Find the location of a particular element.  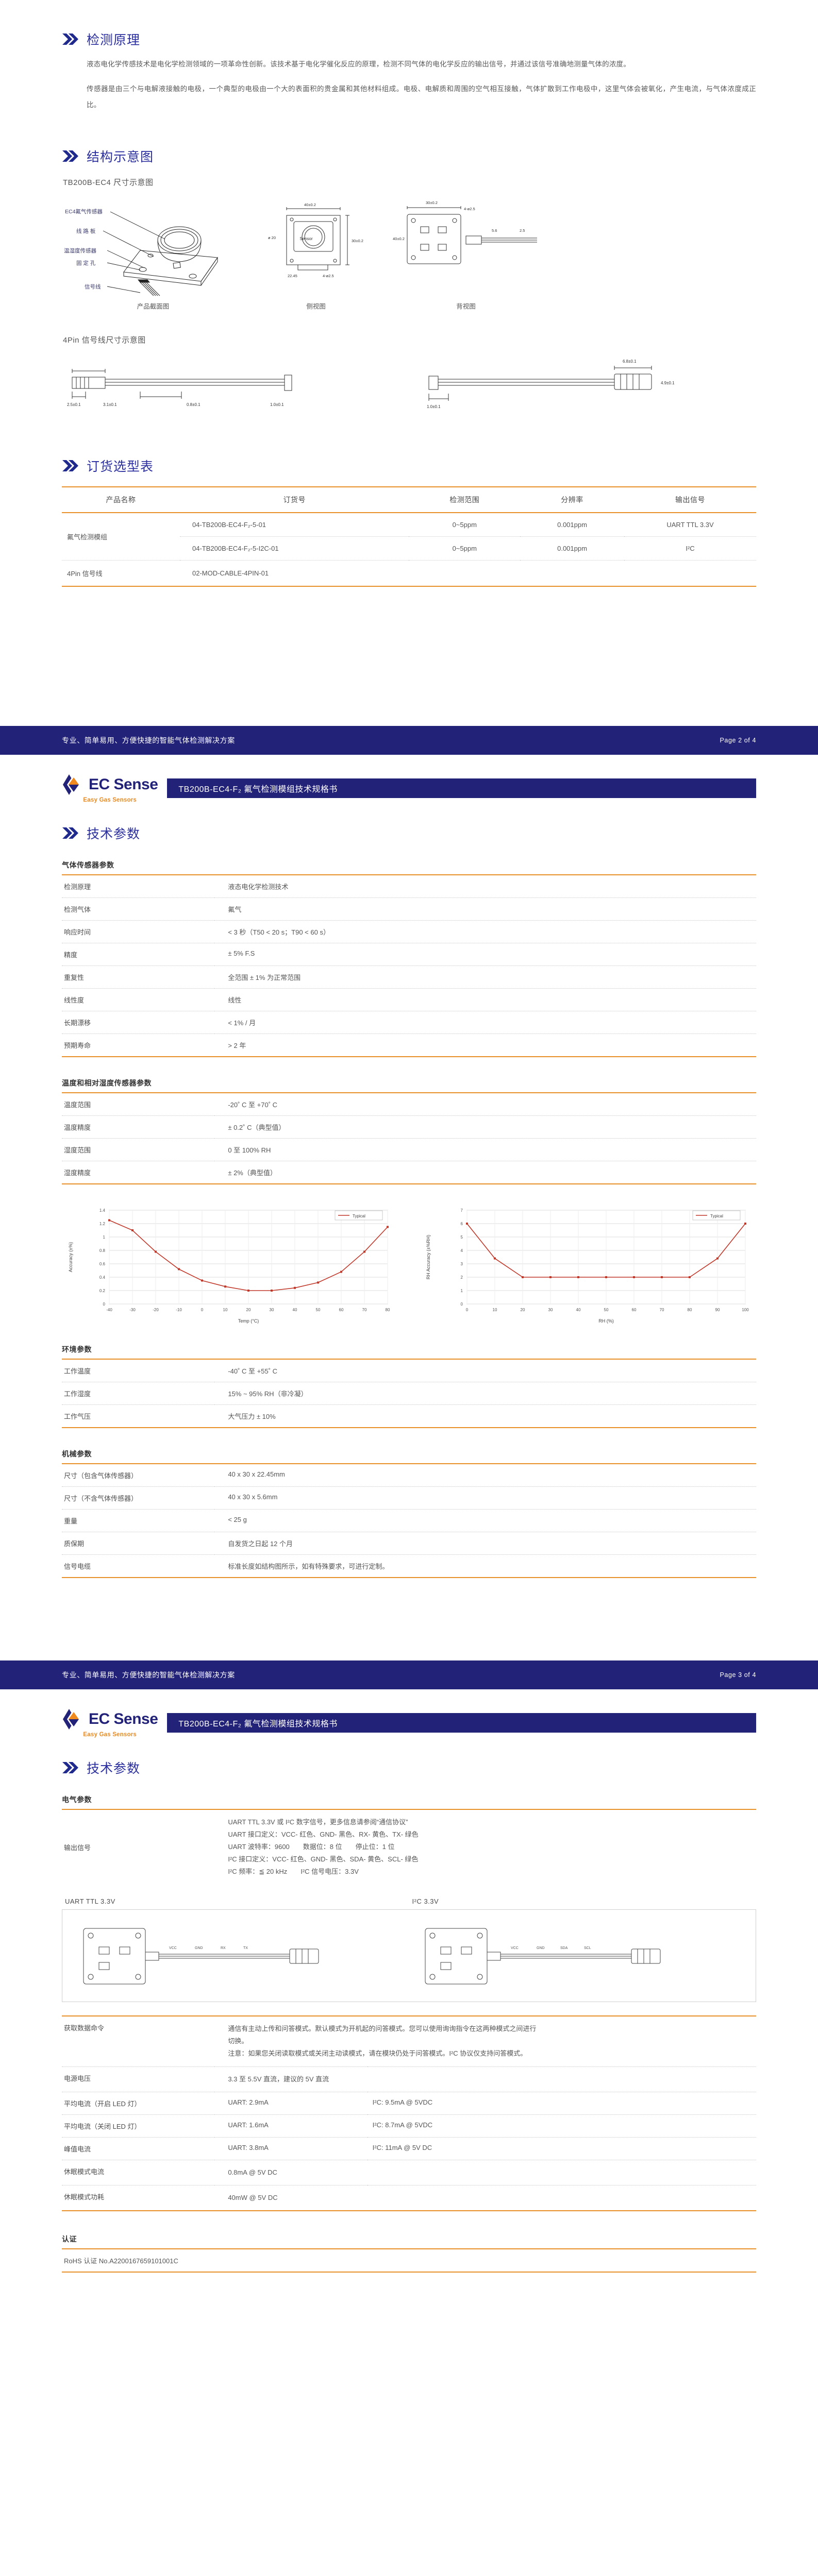

table-row: 温度范围 -20˚ C 至 +70˚ C is located at coordinates (409, 1104).